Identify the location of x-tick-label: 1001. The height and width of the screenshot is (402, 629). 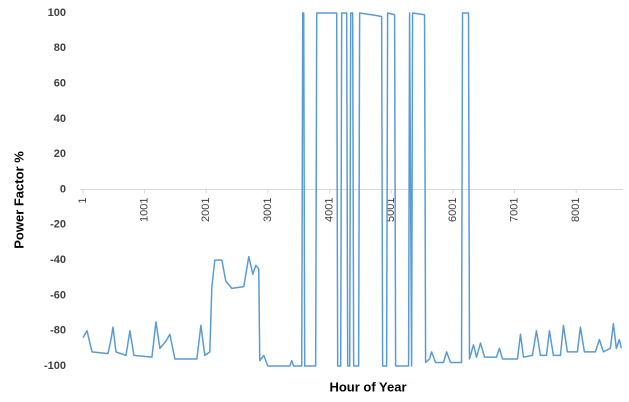
(145, 210).